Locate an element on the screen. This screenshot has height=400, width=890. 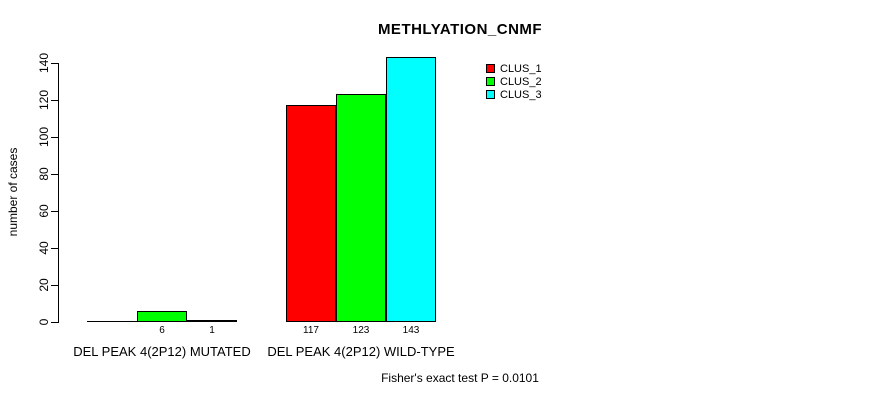
bar-value-label: 123 is located at coordinates (361, 330).